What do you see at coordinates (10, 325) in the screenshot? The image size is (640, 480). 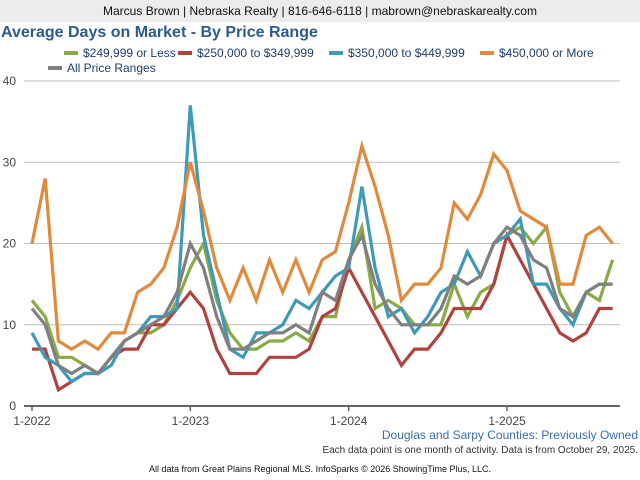 I see `y-tick-label: 10` at bounding box center [10, 325].